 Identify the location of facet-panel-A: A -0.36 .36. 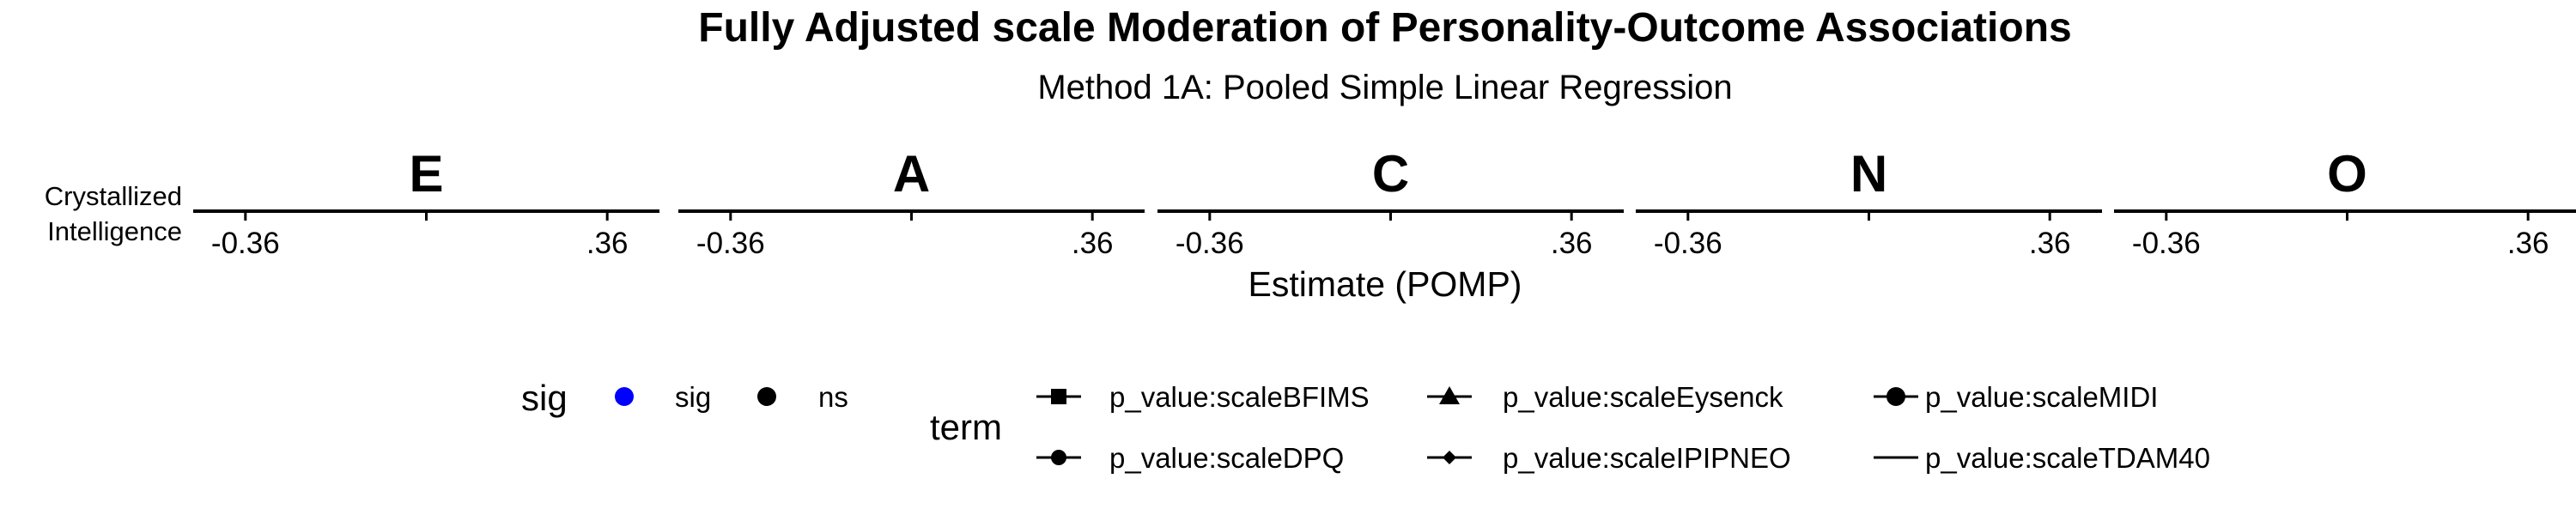
(911, 202).